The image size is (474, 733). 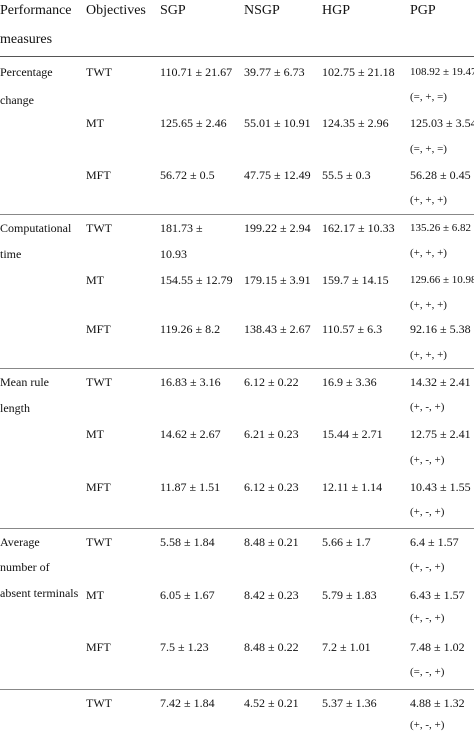 What do you see at coordinates (440, 175) in the screenshot?
I see `pgp-cell: 56.28 ± 0.45` at bounding box center [440, 175].